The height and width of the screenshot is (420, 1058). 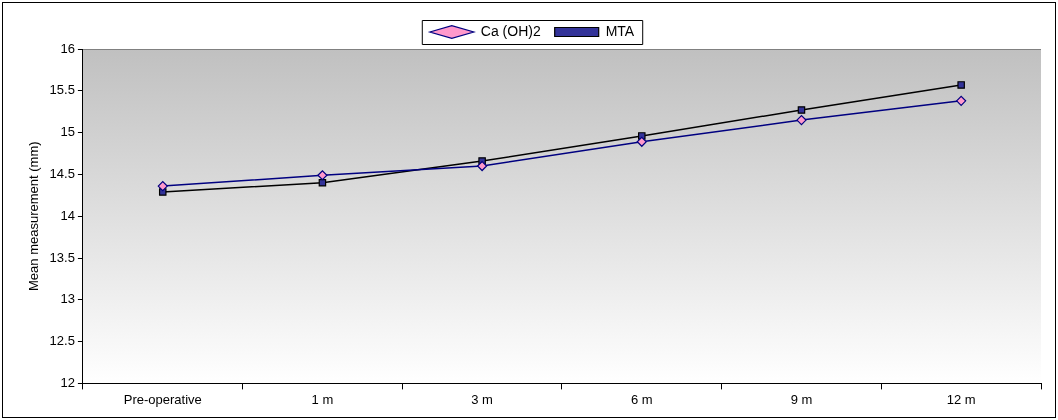 What do you see at coordinates (801, 399) in the screenshot?
I see `x-tick-label: 9 m` at bounding box center [801, 399].